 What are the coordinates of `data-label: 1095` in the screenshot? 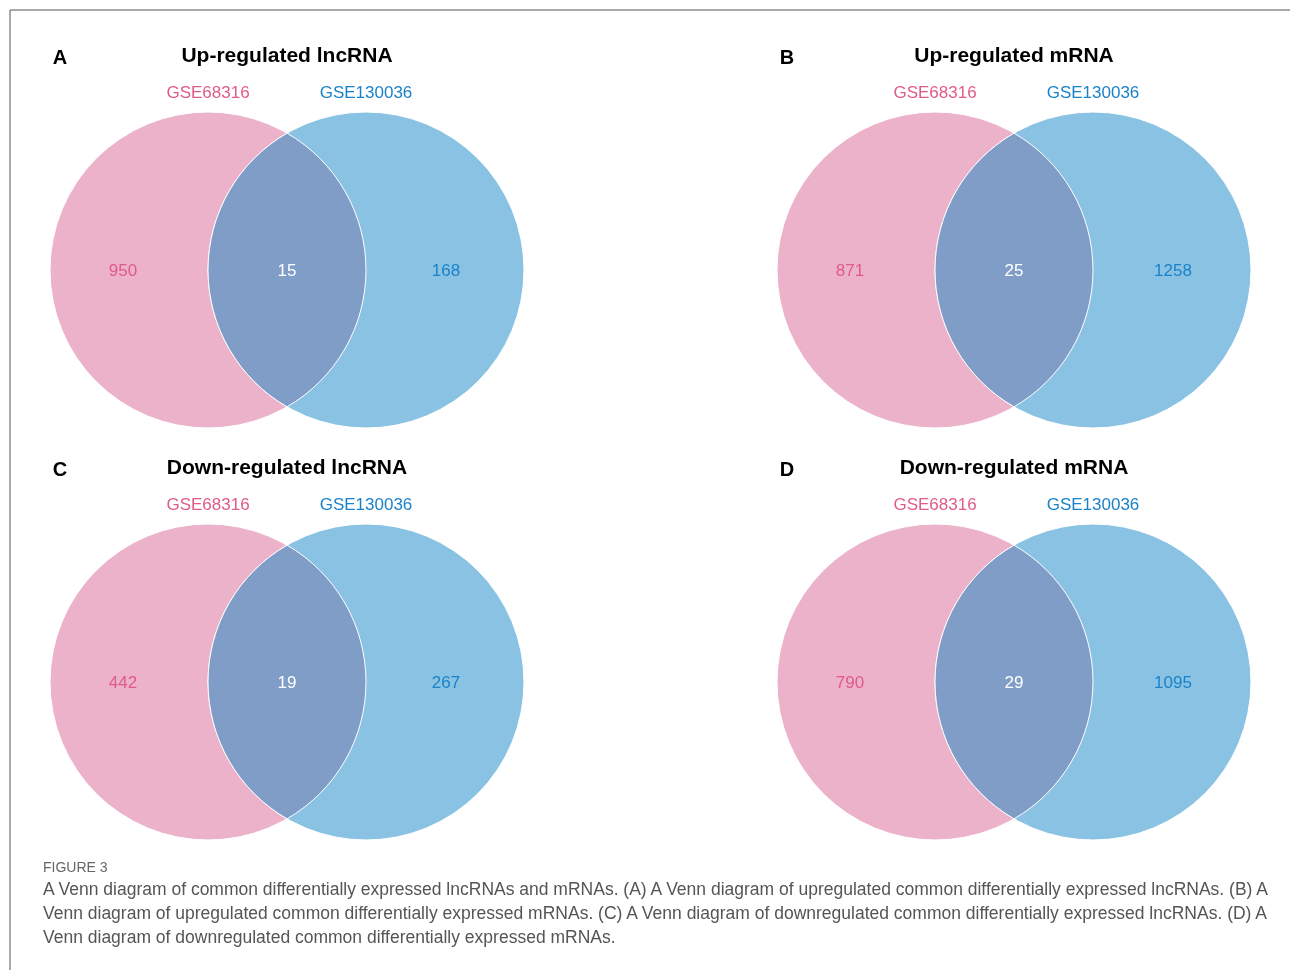 It's located at (1173, 682).